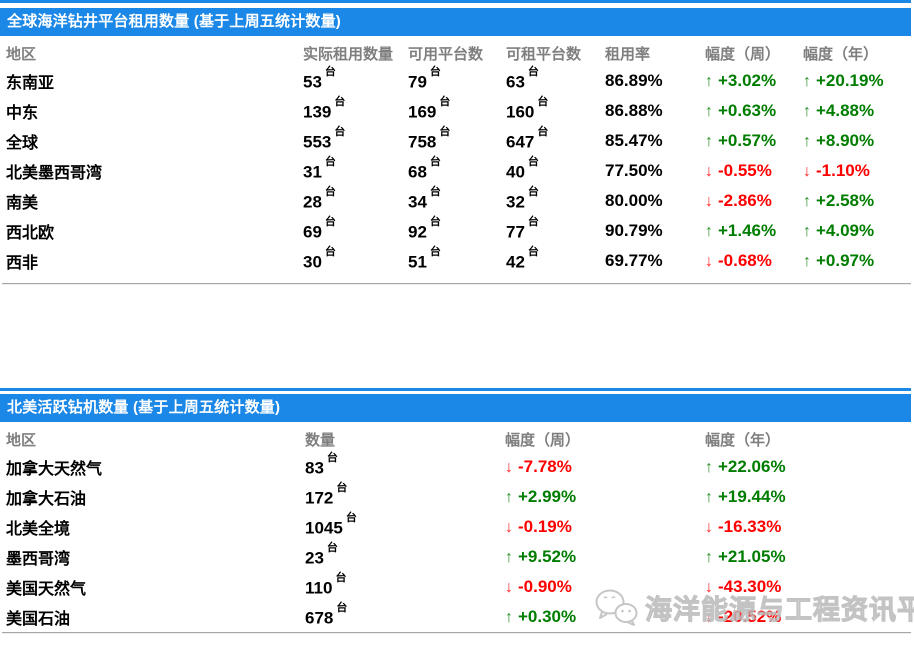  What do you see at coordinates (743, 616) in the screenshot?
I see `year-change-cell: ↓ -20.52%` at bounding box center [743, 616].